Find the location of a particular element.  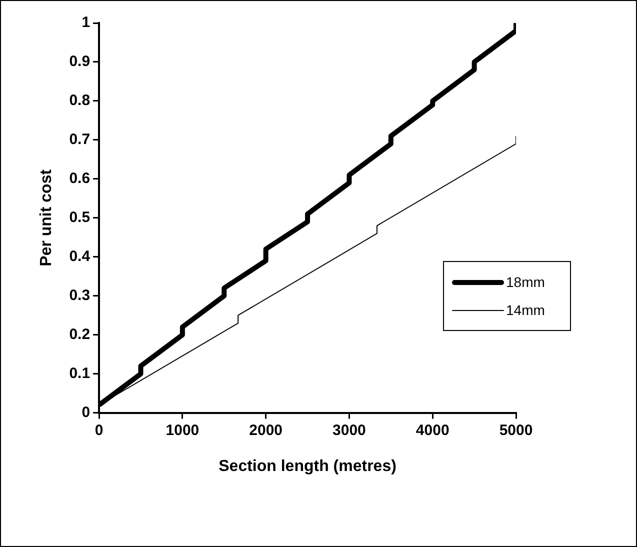

x-tick-label: 4000 is located at coordinates (433, 430).